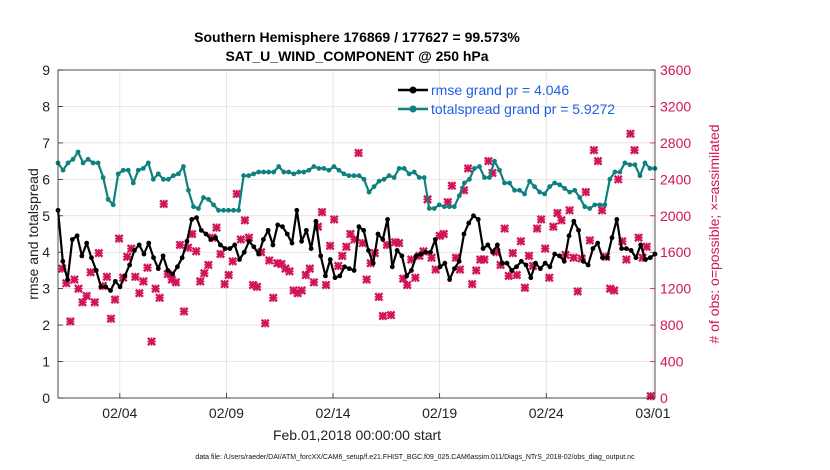 This screenshot has height=470, width=830. I want to click on y-tick-label-right: 2800, so click(675, 143).